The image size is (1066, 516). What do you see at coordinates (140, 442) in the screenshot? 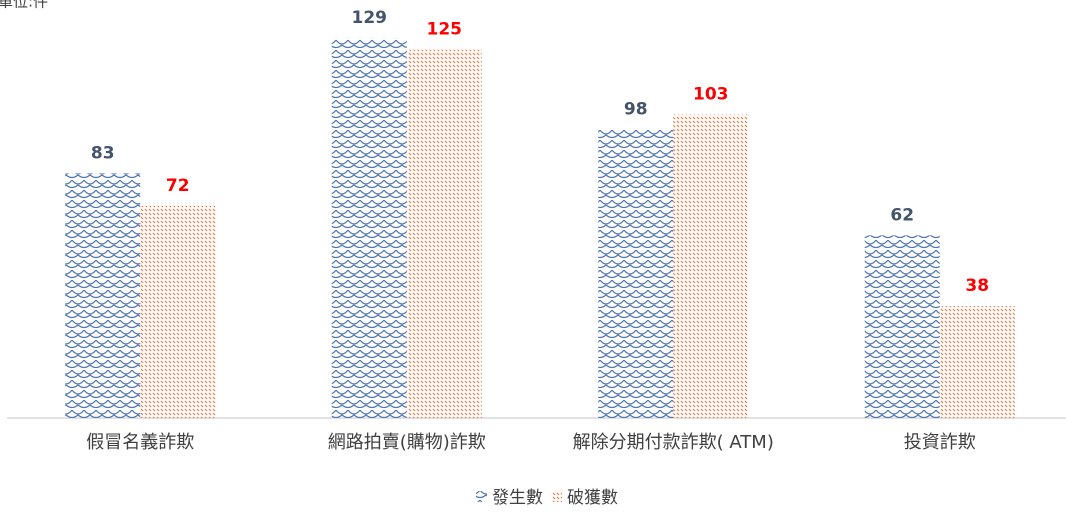
I see `x-tick-label: 假冒名義詐欺` at bounding box center [140, 442].